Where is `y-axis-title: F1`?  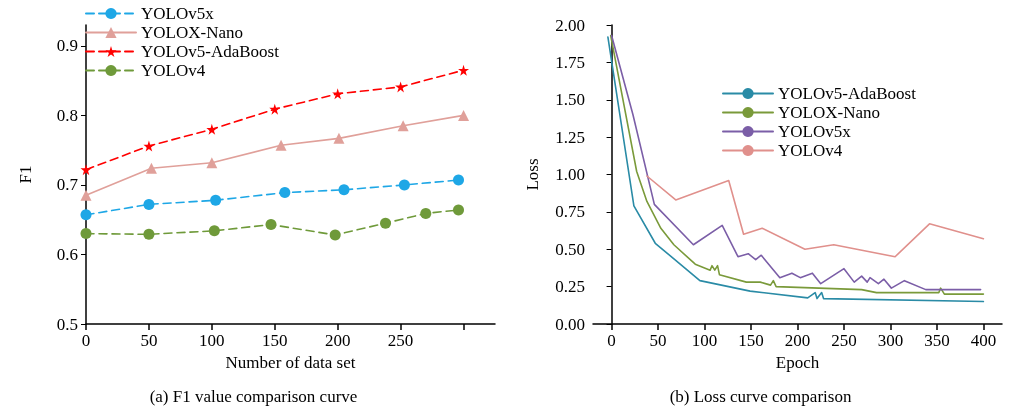 y-axis-title: F1 is located at coordinates (25, 174).